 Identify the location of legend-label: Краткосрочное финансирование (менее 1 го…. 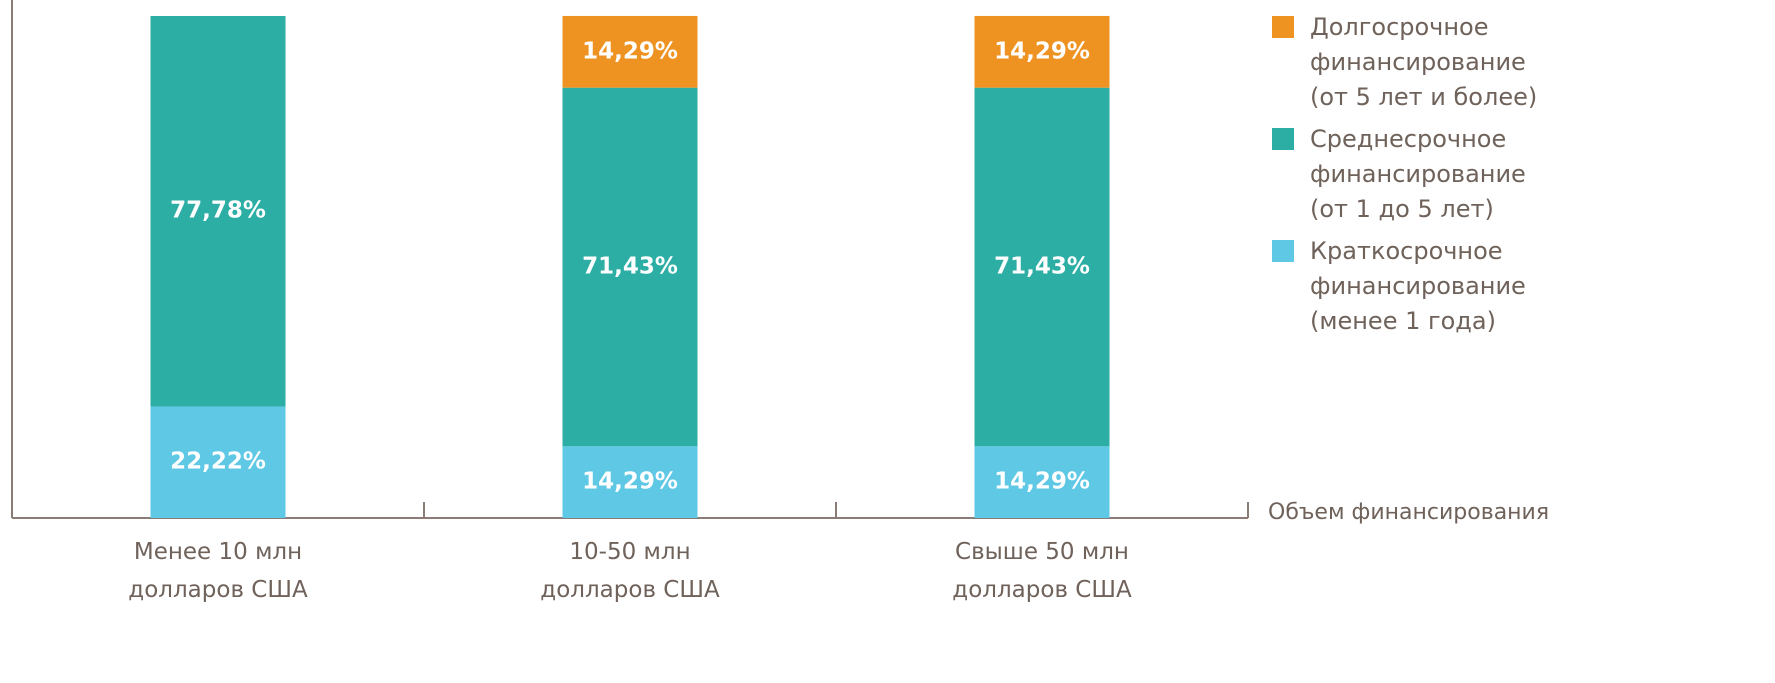
(1418, 286).